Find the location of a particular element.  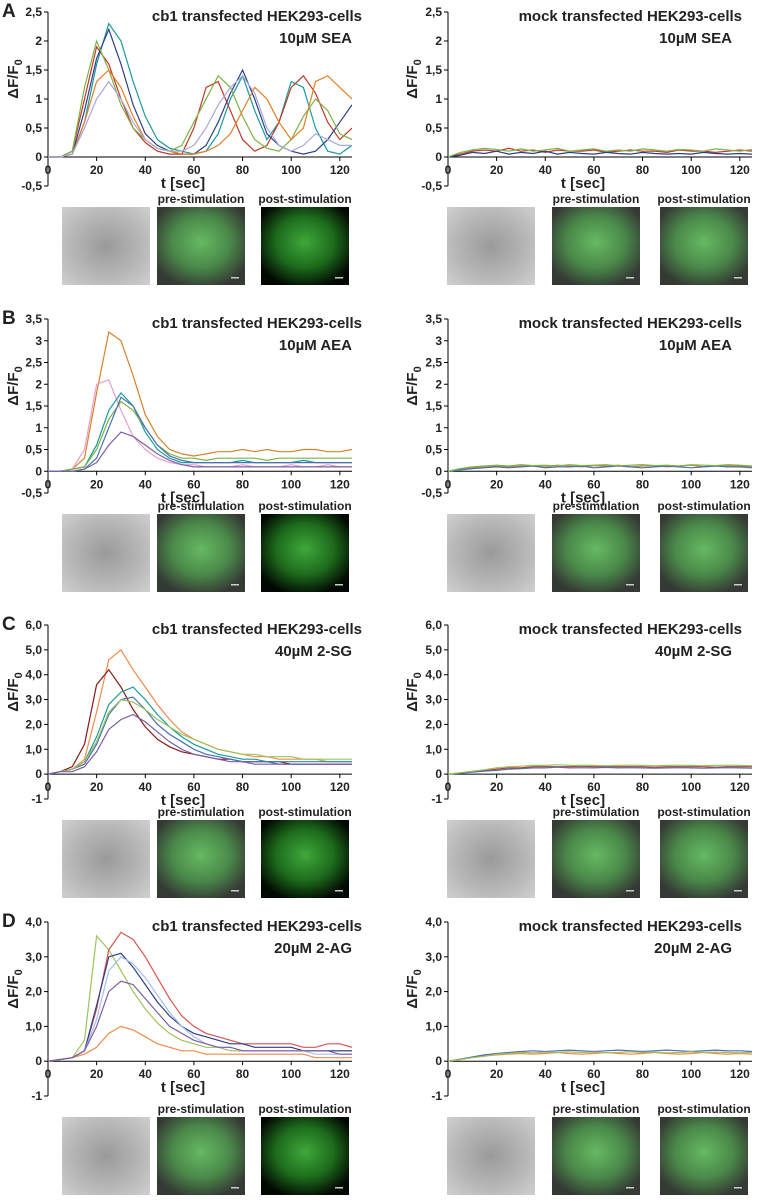

y-tick-label: 2,5 is located at coordinates (33, 363).